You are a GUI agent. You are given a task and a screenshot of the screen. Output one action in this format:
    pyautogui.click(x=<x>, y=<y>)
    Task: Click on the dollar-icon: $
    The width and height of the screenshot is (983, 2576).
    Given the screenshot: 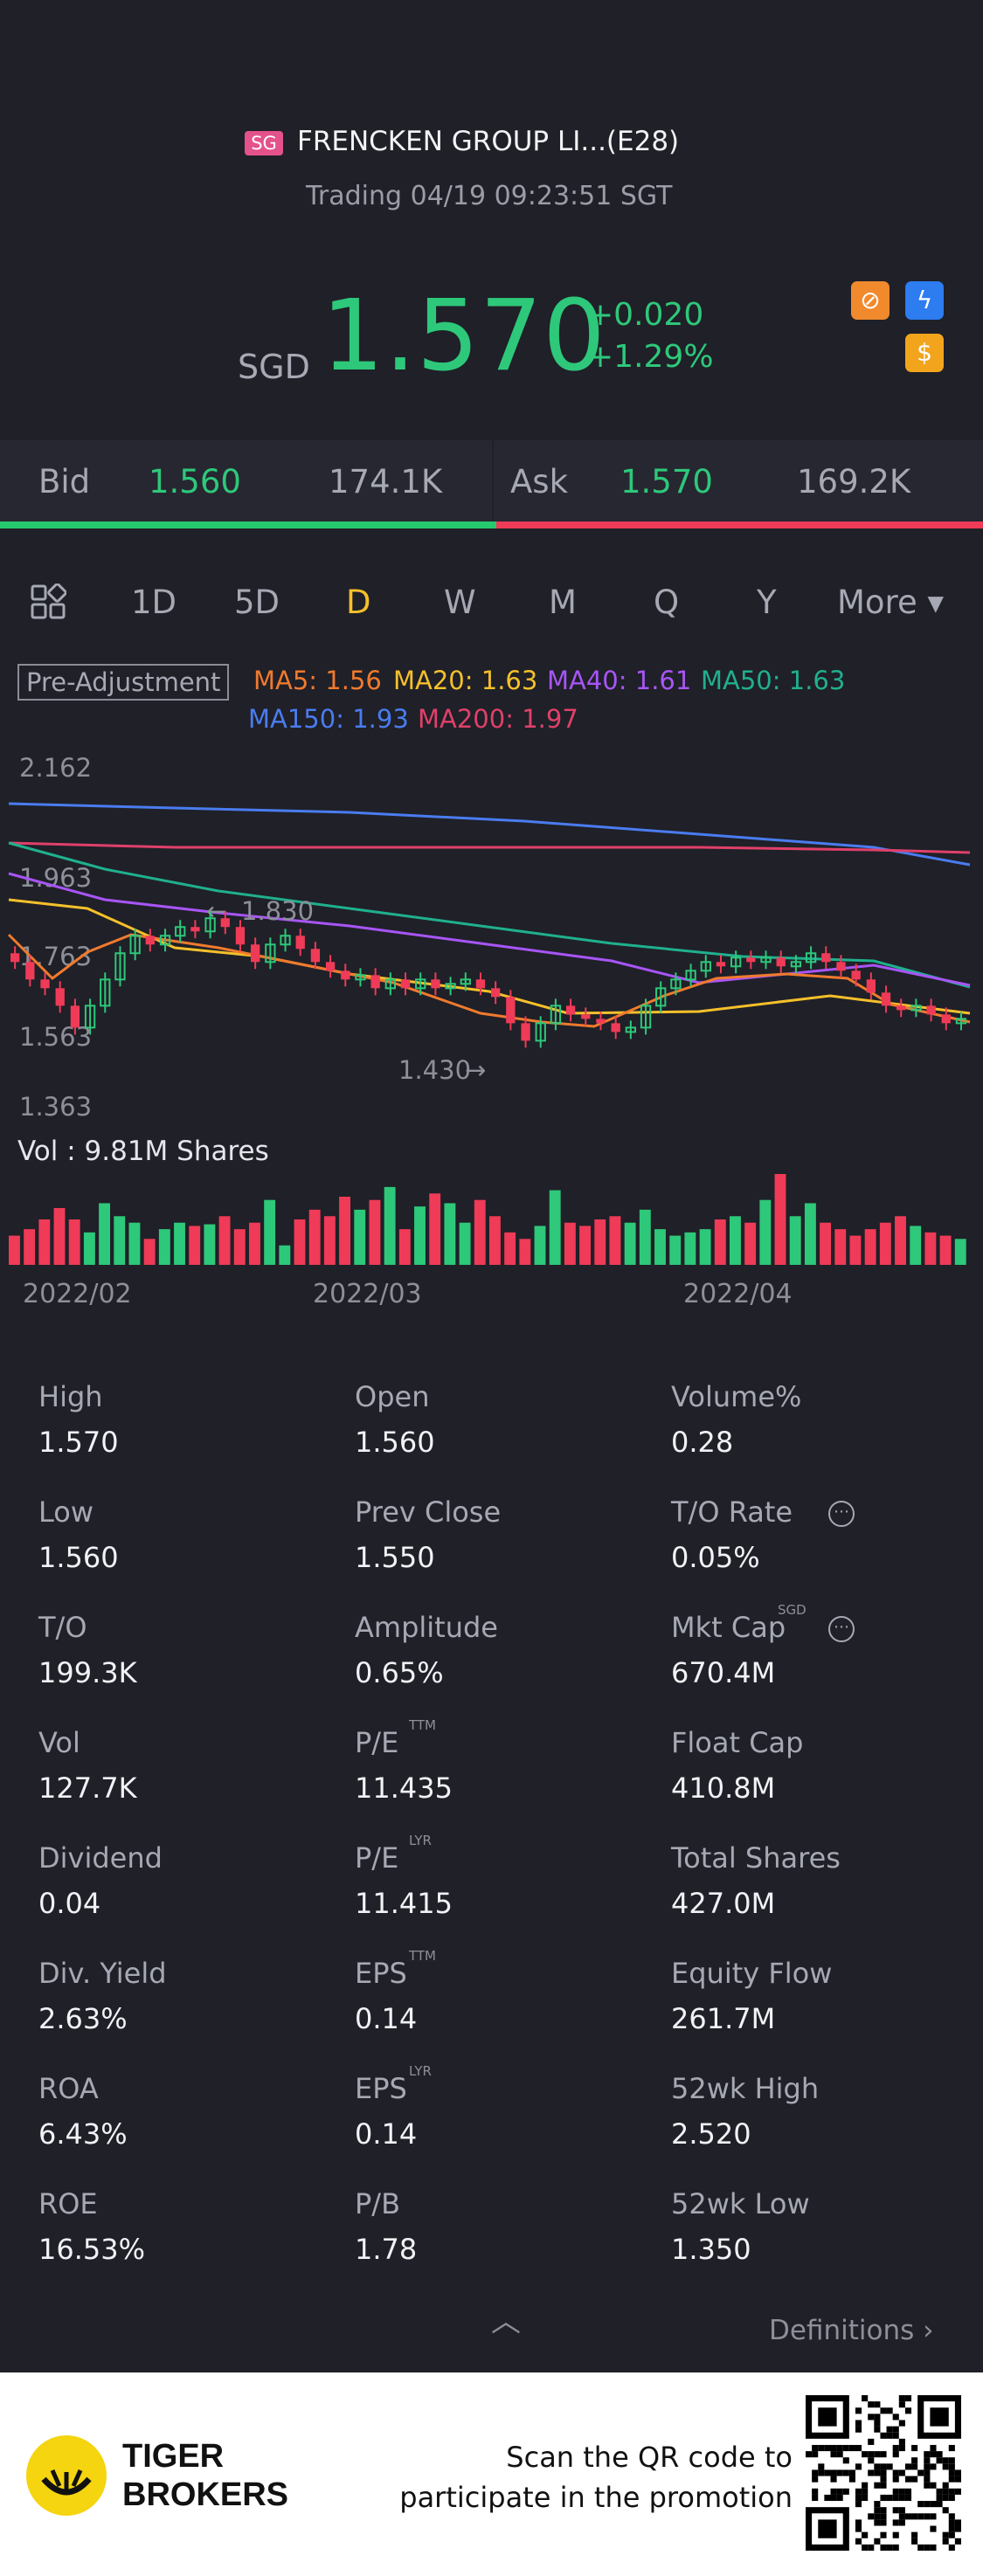 What is the action you would take?
    pyautogui.click(x=925, y=353)
    